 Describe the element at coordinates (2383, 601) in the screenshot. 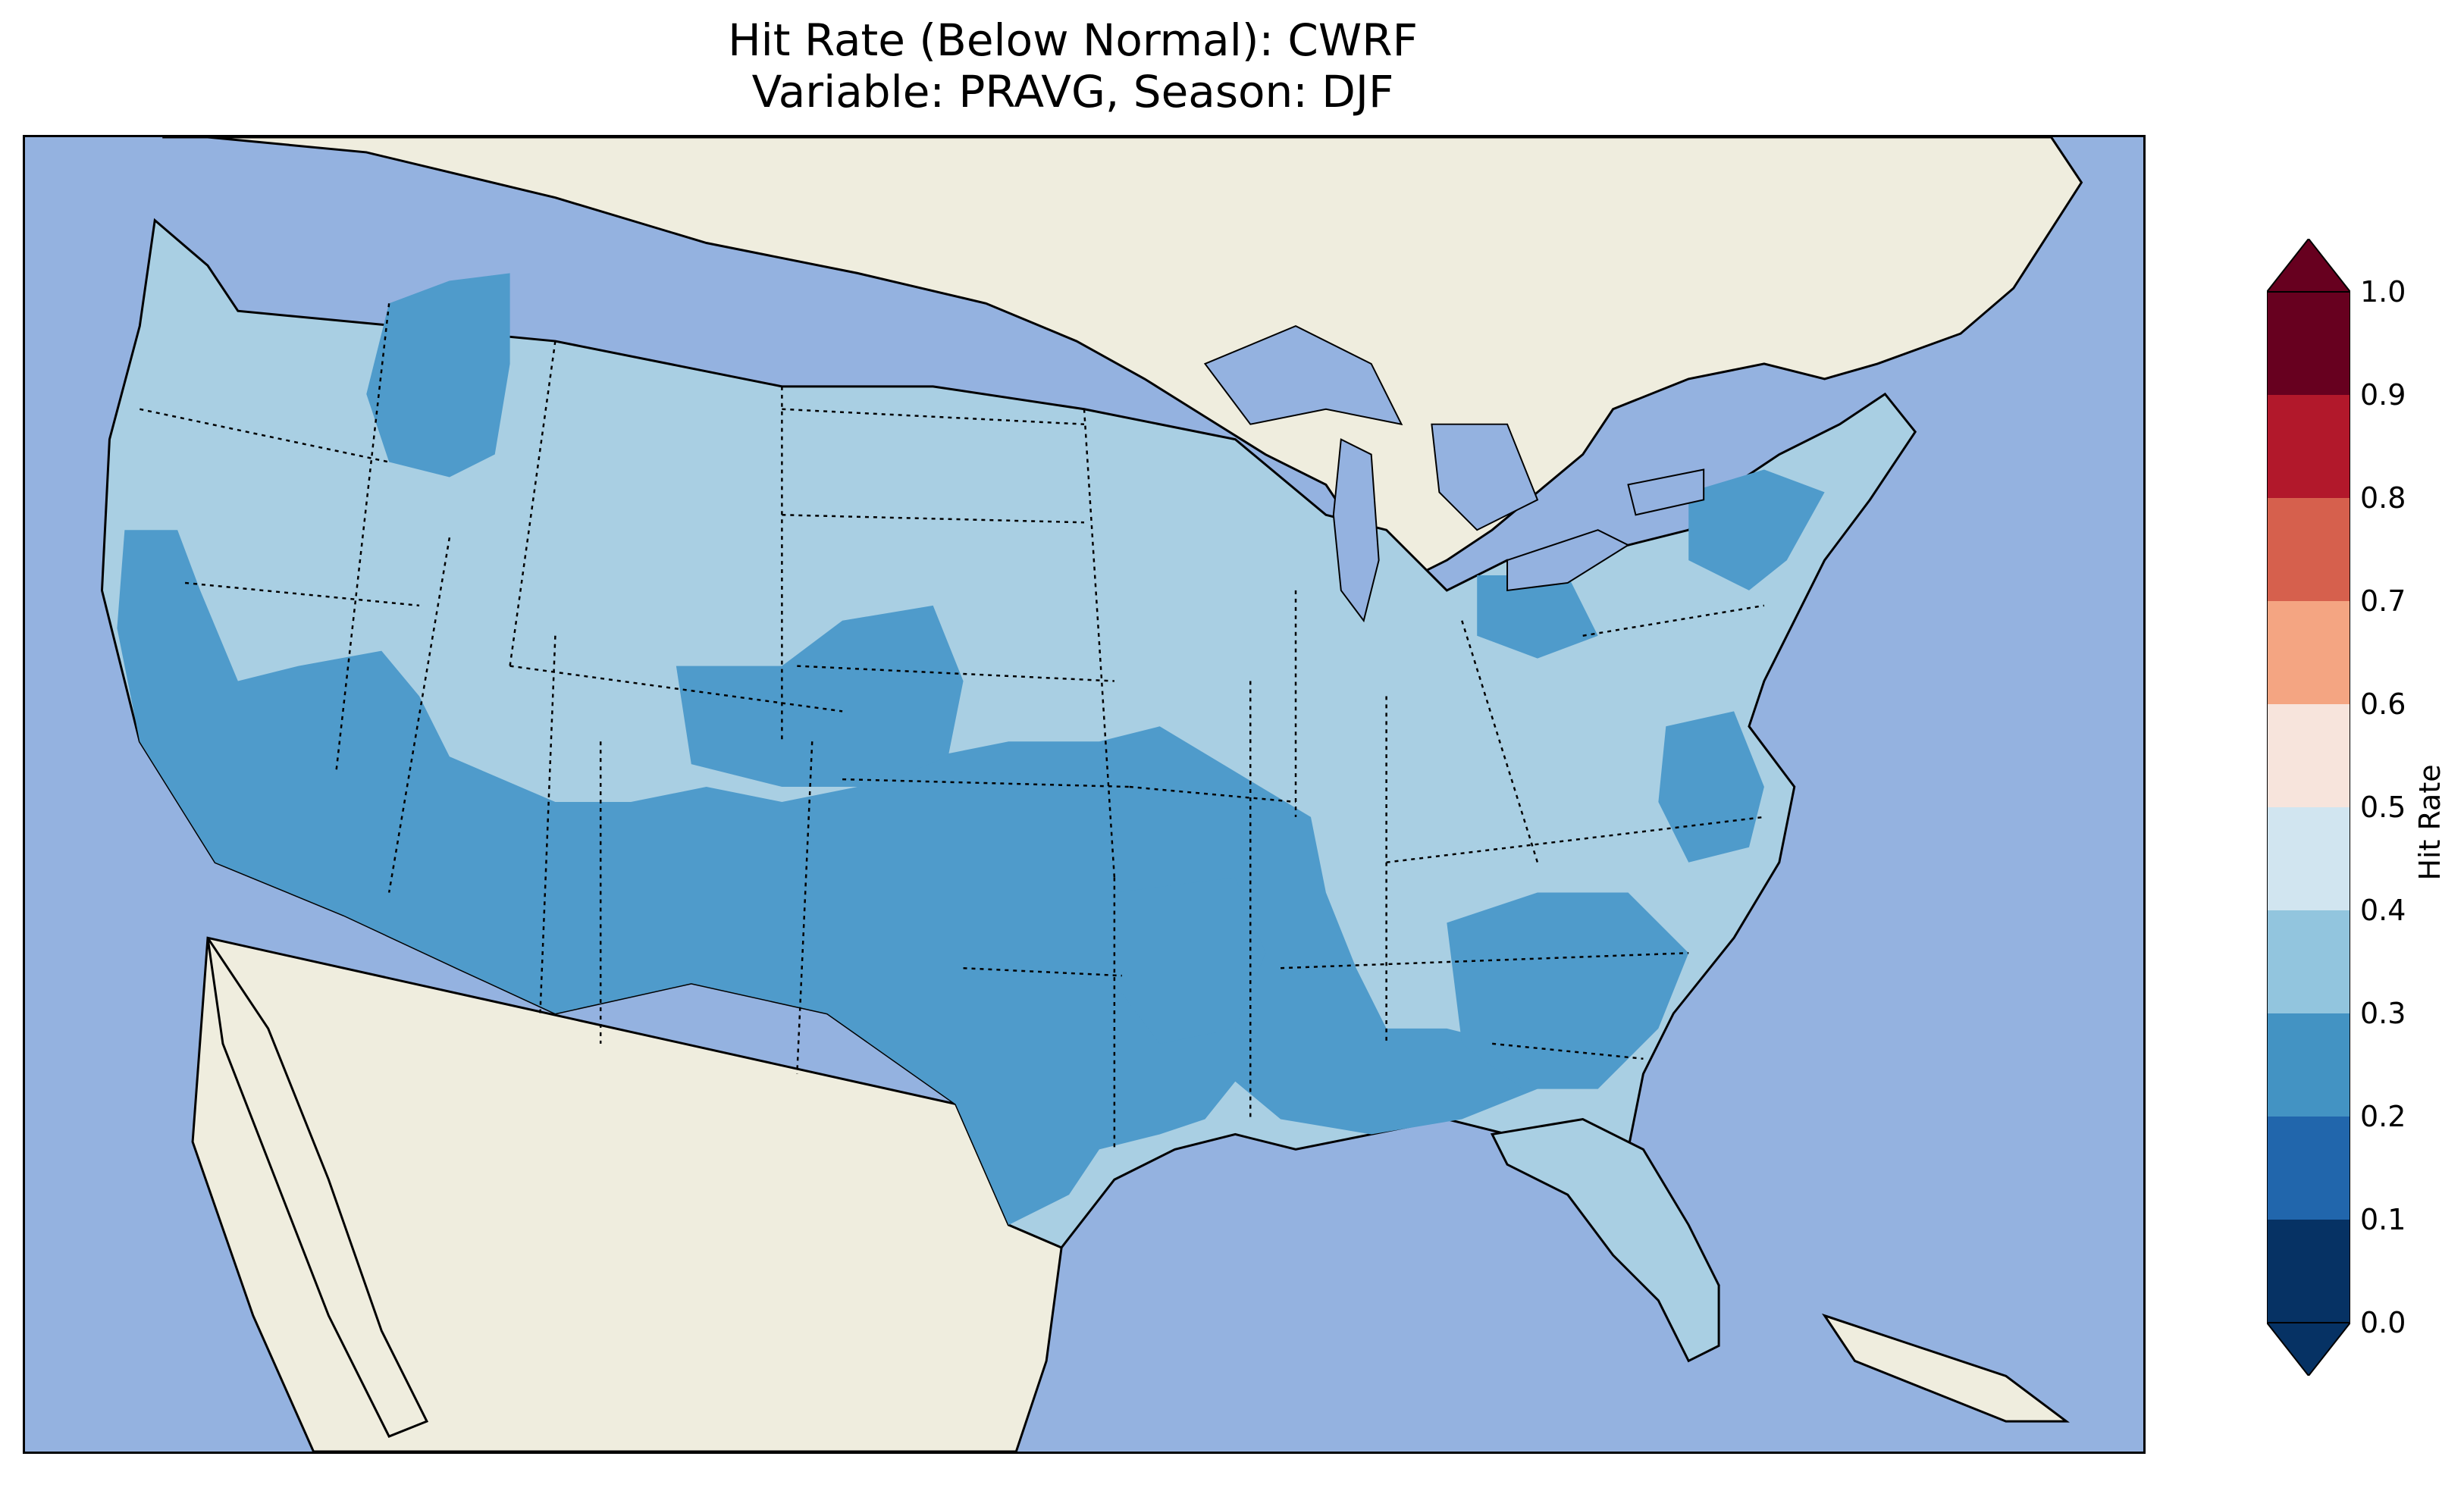

I see `colorbar-tick-label: 0.7` at that location.